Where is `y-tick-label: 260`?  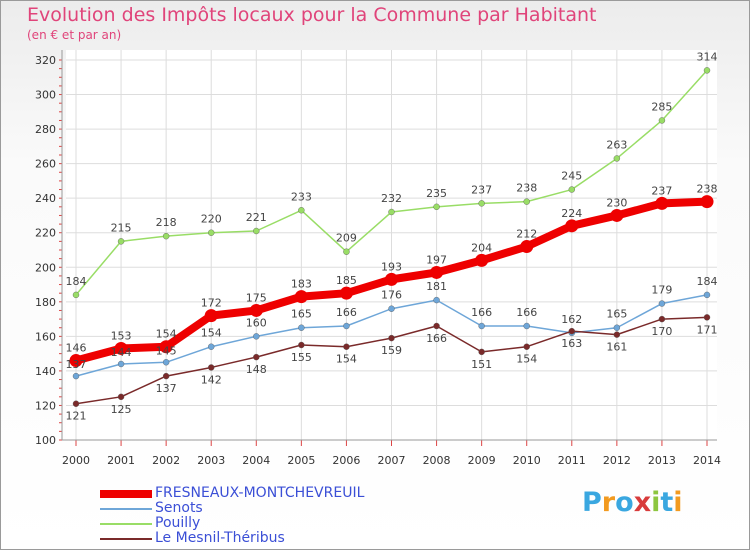 y-tick-label: 260 is located at coordinates (45, 164).